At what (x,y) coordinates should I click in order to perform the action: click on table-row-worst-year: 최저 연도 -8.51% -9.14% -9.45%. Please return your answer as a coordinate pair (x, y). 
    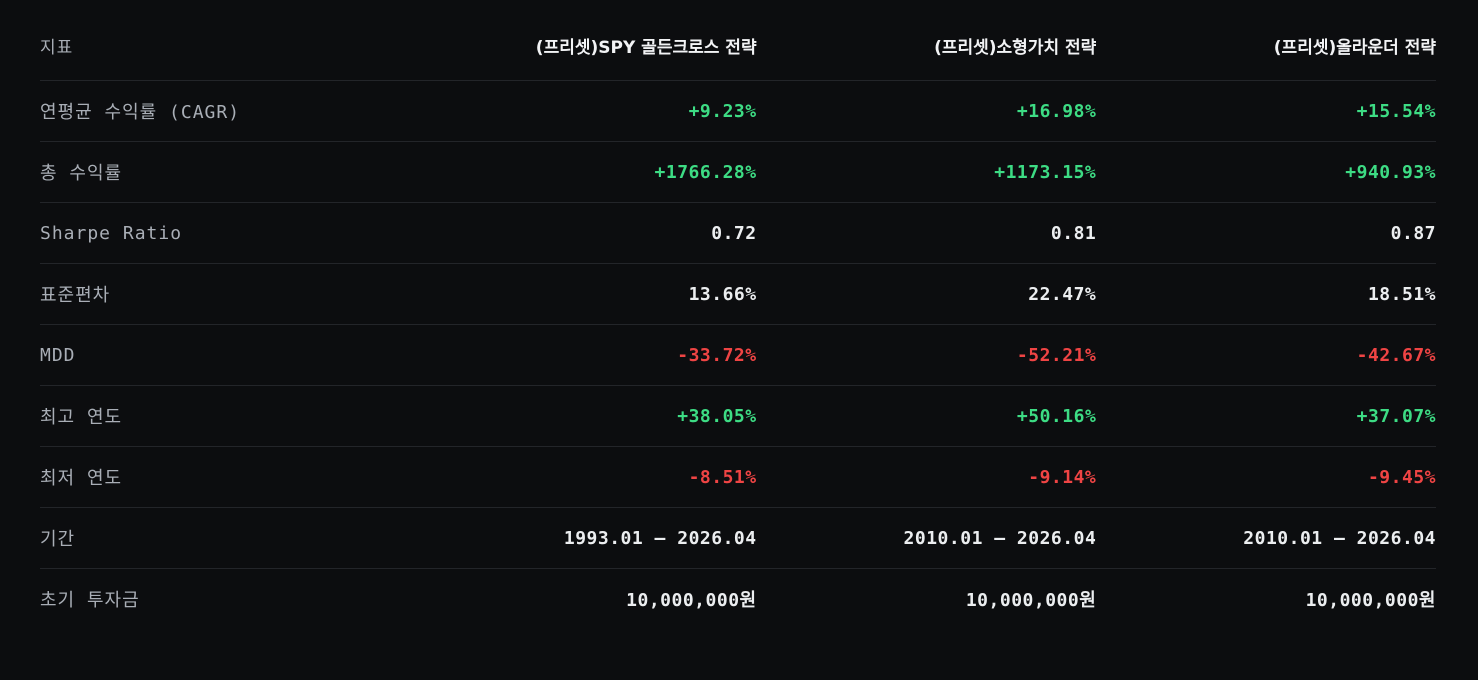
    Looking at the image, I should click on (738, 477).